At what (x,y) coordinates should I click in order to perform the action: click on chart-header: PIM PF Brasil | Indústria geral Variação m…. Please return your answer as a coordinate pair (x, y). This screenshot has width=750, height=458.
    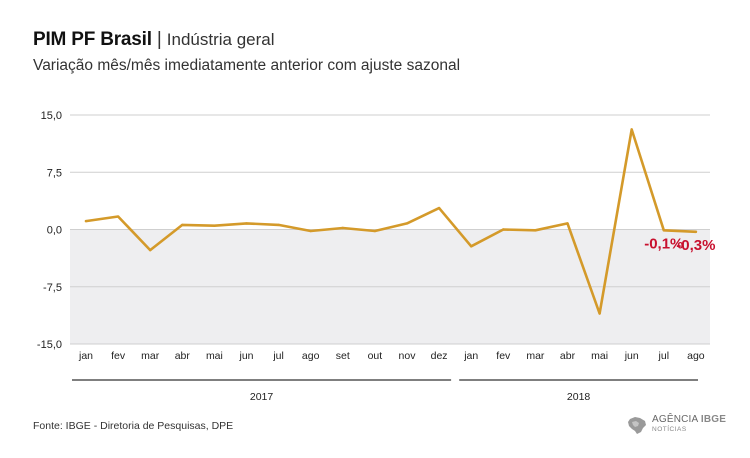
    Looking at the image, I should click on (246, 52).